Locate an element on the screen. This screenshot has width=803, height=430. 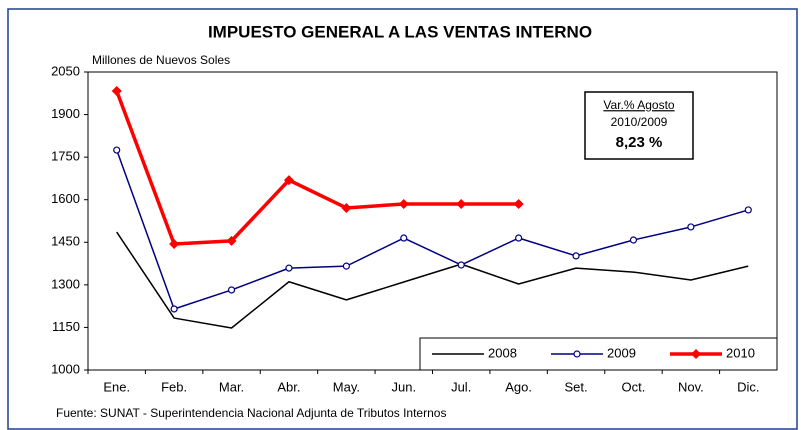
legend-label: 2010 is located at coordinates (740, 352).